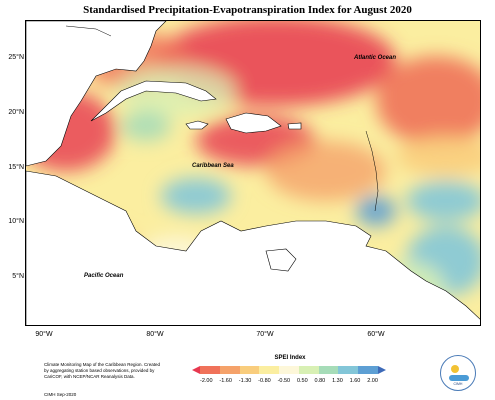 Image resolution: width=495 pixels, height=400 pixels. I want to click on y-tick-15n: 15°N, so click(16, 167).